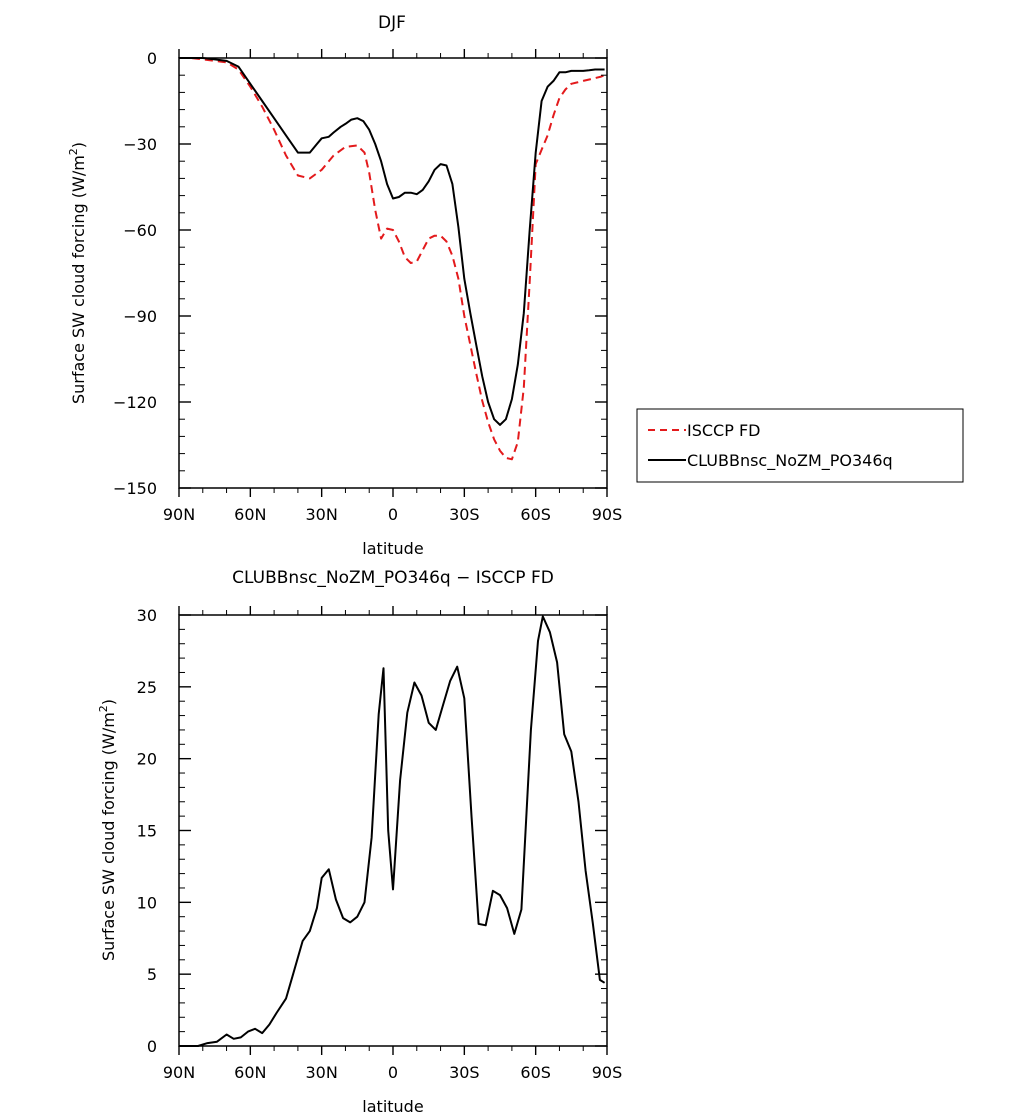  Describe the element at coordinates (393, 578) in the screenshot. I see `chart-bottom-title: CLUBBnsc_NoZM_PO346q − ISCCP FD` at that location.